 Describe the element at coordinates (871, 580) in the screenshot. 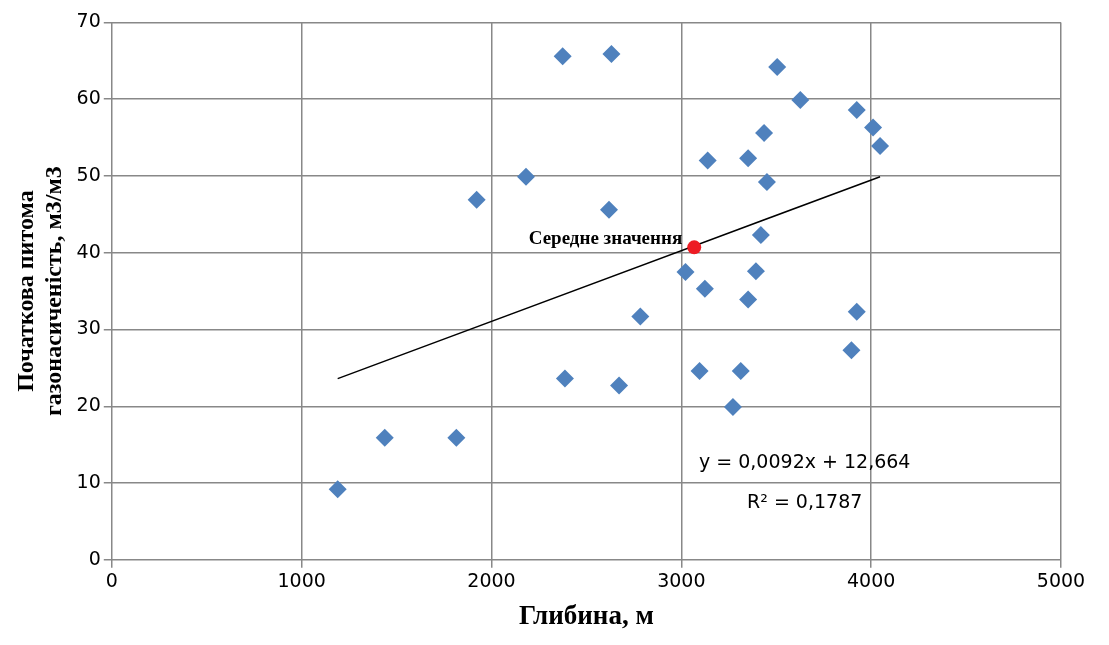

I see `x-tick-label: 4000` at that location.